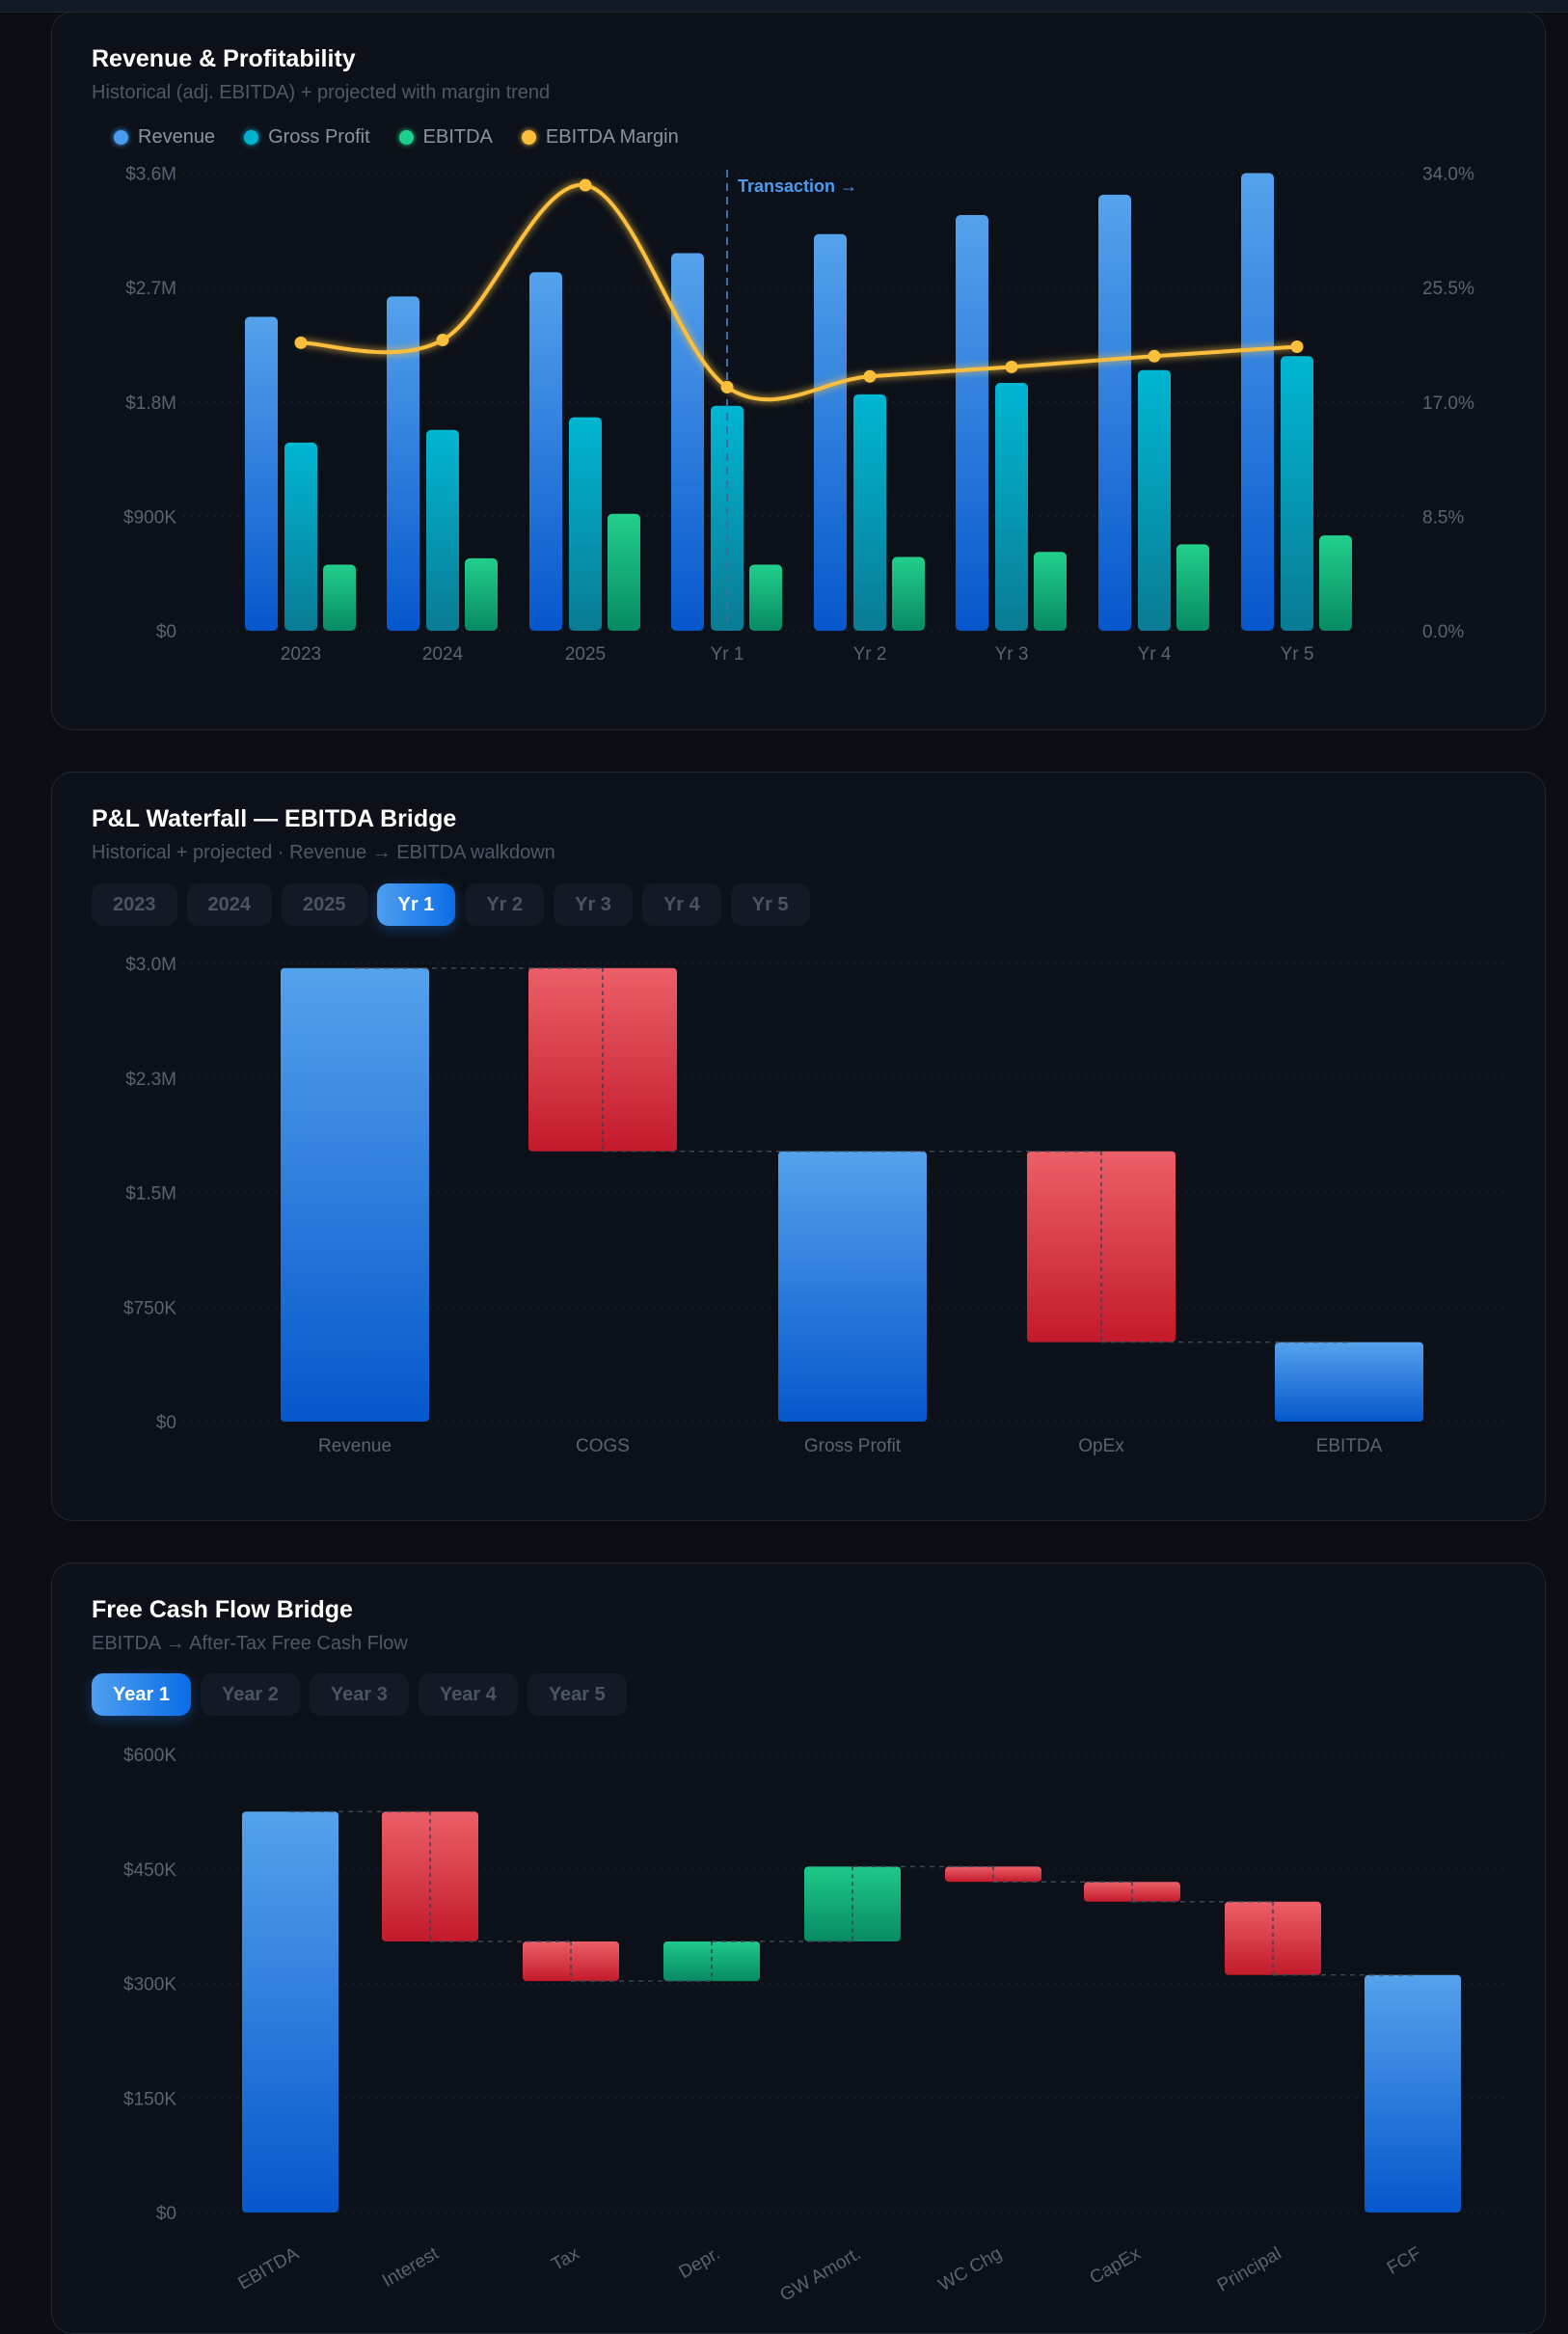  I want to click on x-tick-label: 2025, so click(585, 654).